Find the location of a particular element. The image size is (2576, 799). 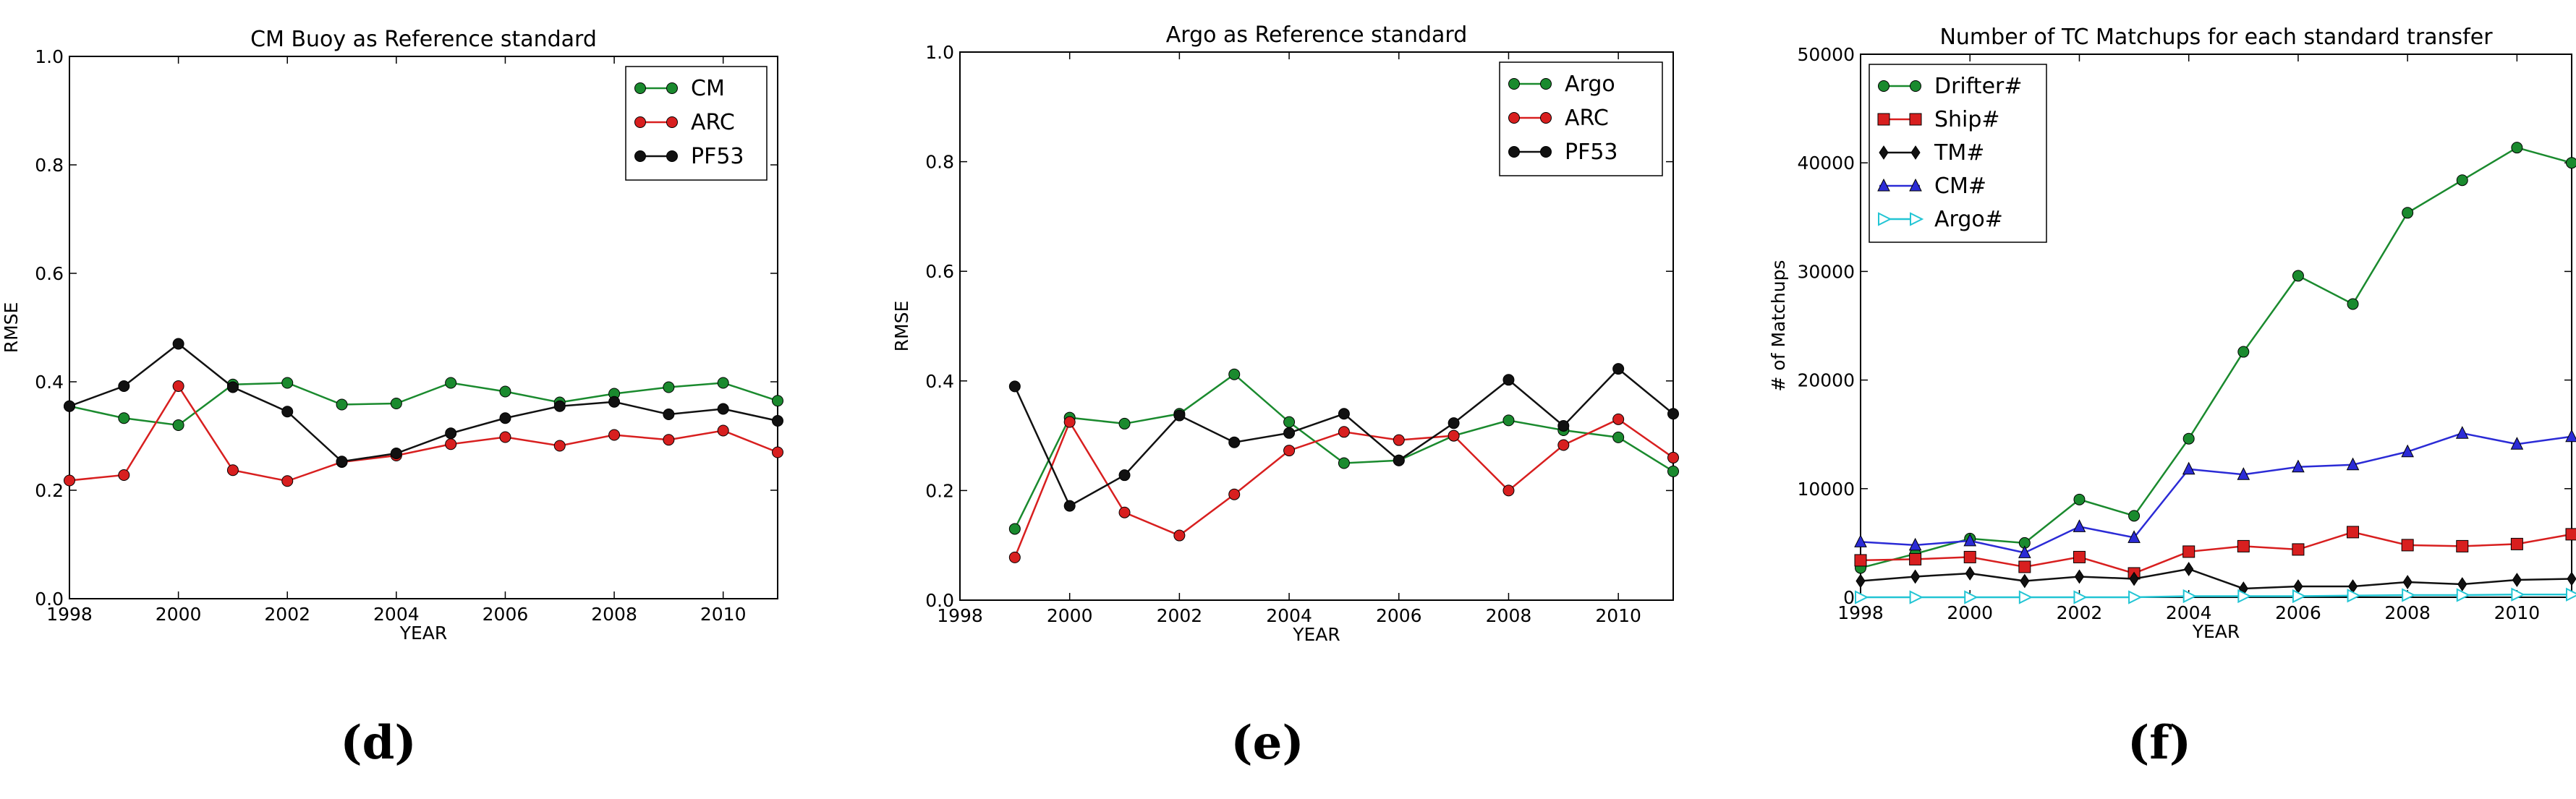

legend-label: PF53 is located at coordinates (717, 156).